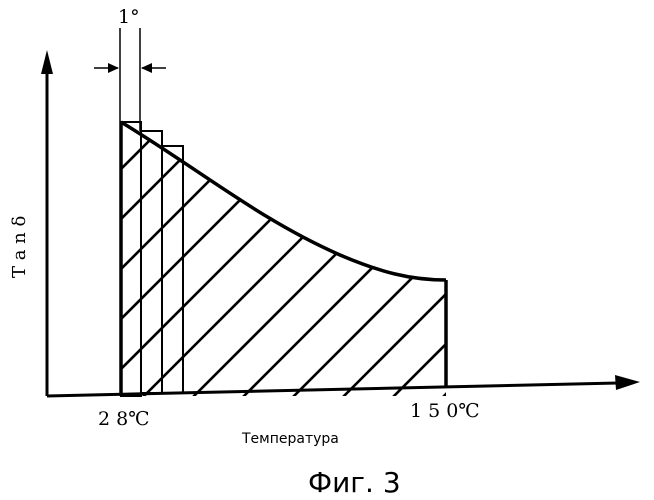 The height and width of the screenshot is (500, 654). I want to click on dimension-arrow-right, so click(113, 68).